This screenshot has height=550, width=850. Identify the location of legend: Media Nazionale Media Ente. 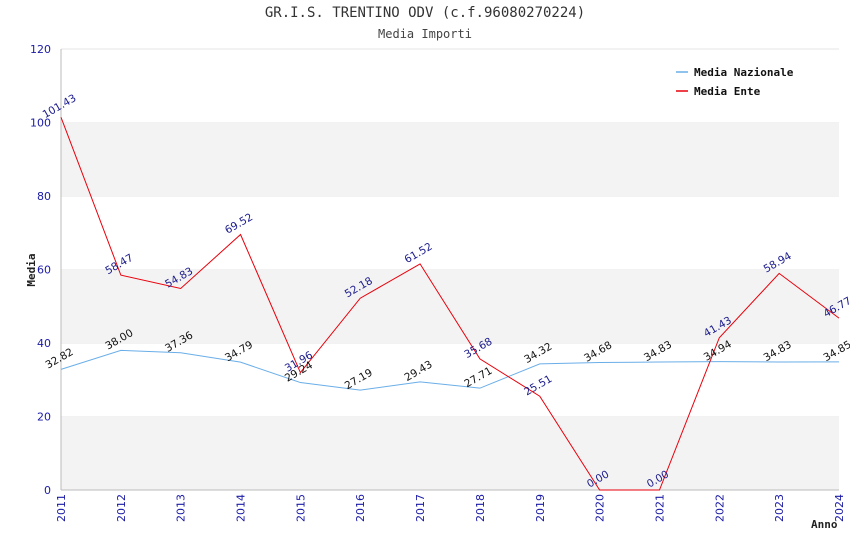
(739, 80).